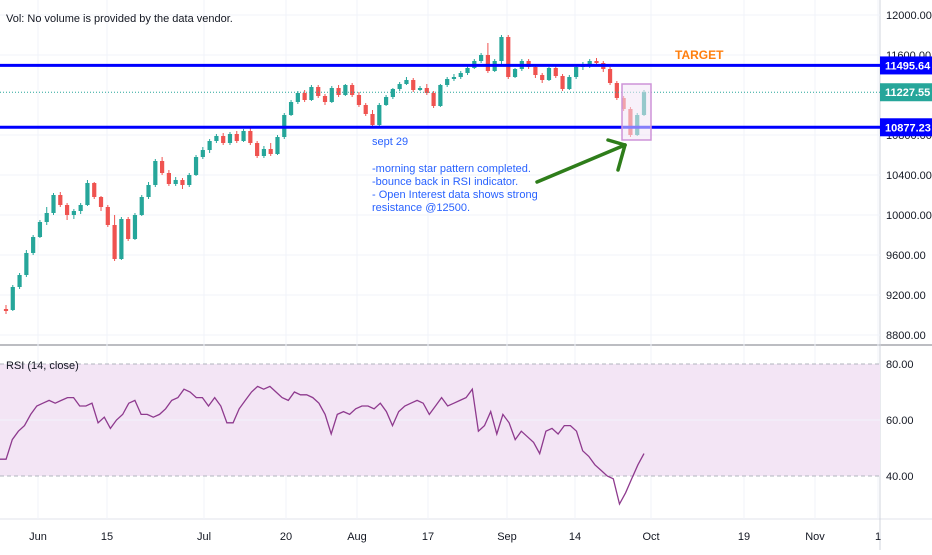  Describe the element at coordinates (581, 161) in the screenshot. I see `annotation-arrow` at that location.